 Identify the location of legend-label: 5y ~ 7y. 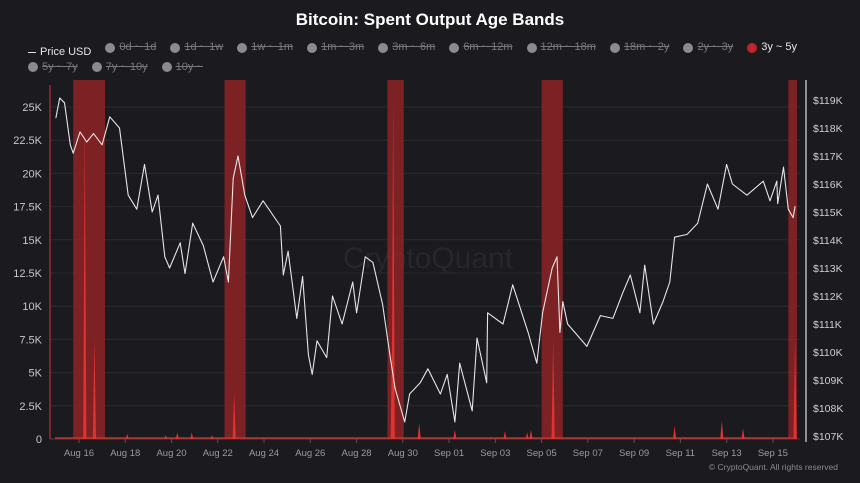
(60, 66).